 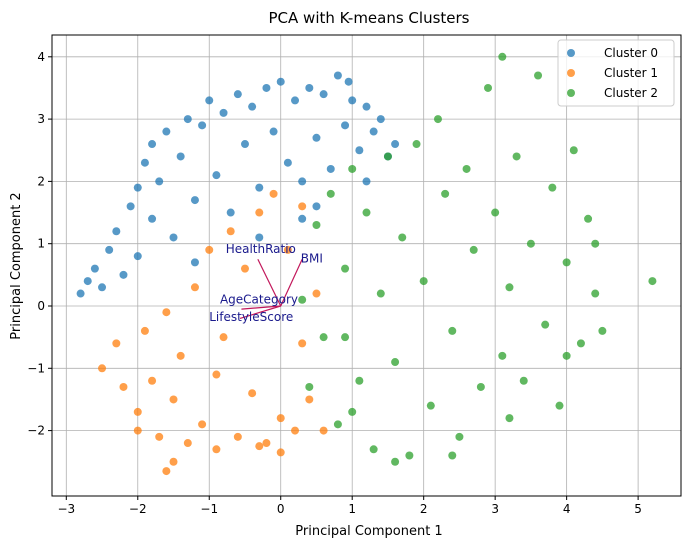 I want to click on legend-label: Cluster 1, so click(x=631, y=73).